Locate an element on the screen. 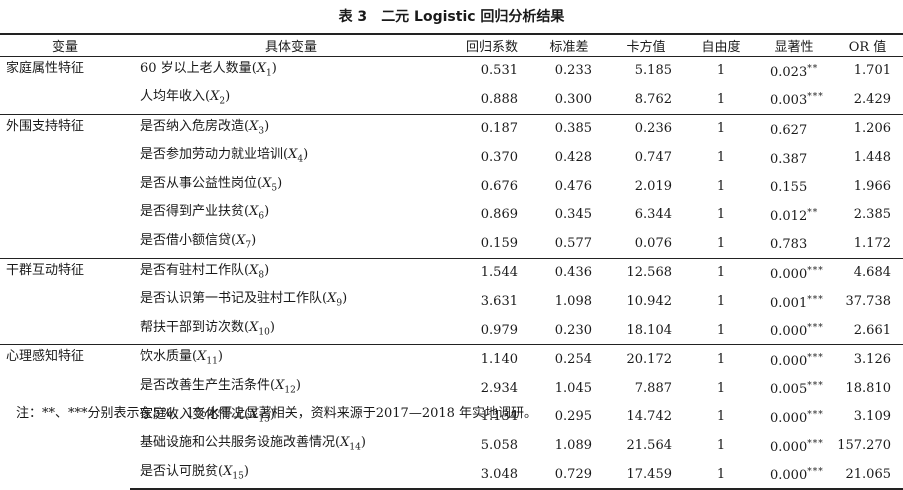 This screenshot has width=903, height=490. variable-subscript: 3 is located at coordinates (261, 131).